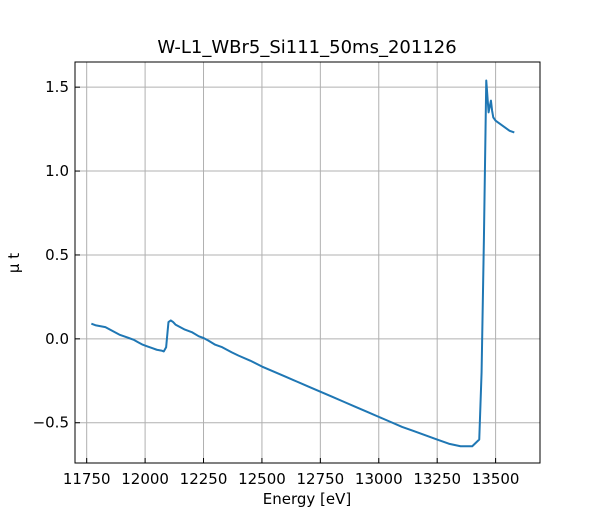  I want to click on y-tick-label: −0.5, so click(51, 423).